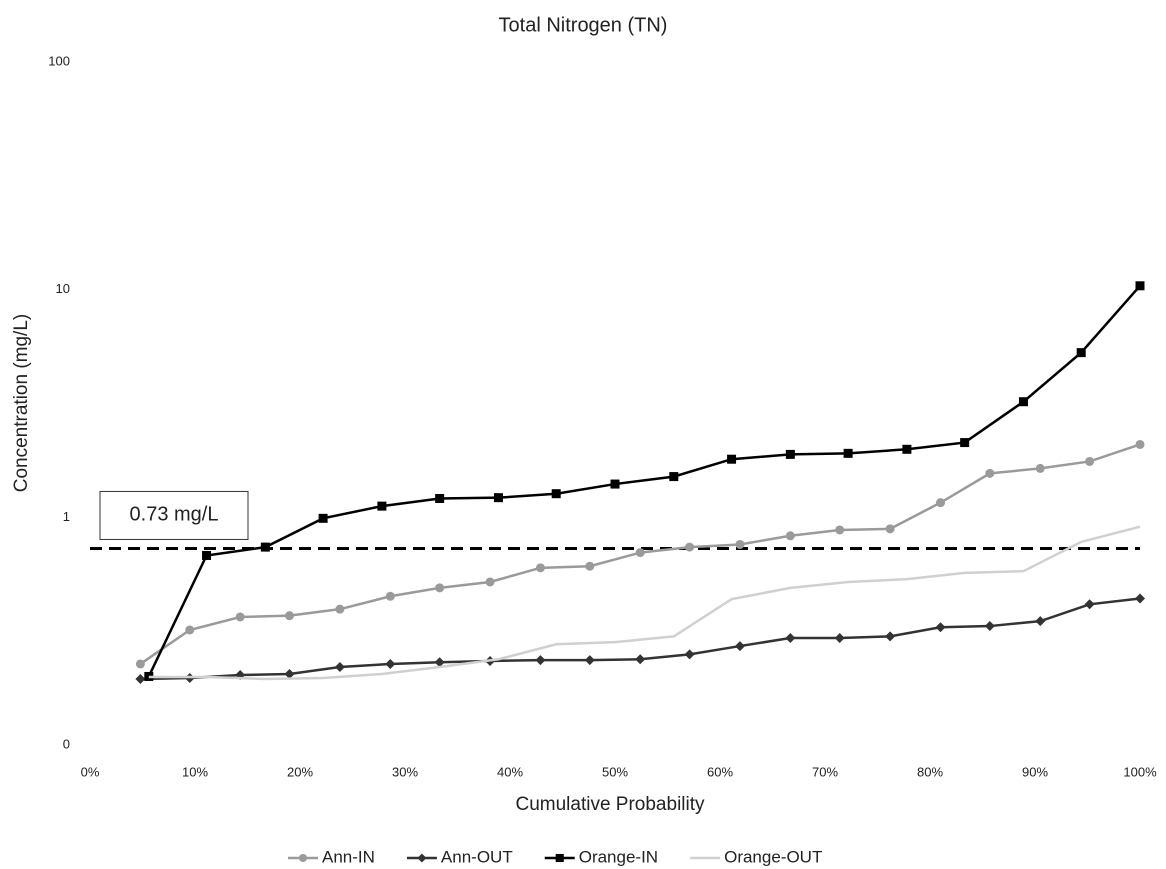 Image resolution: width=1166 pixels, height=869 pixels. I want to click on x-tick-label: 0%, so click(90, 771).